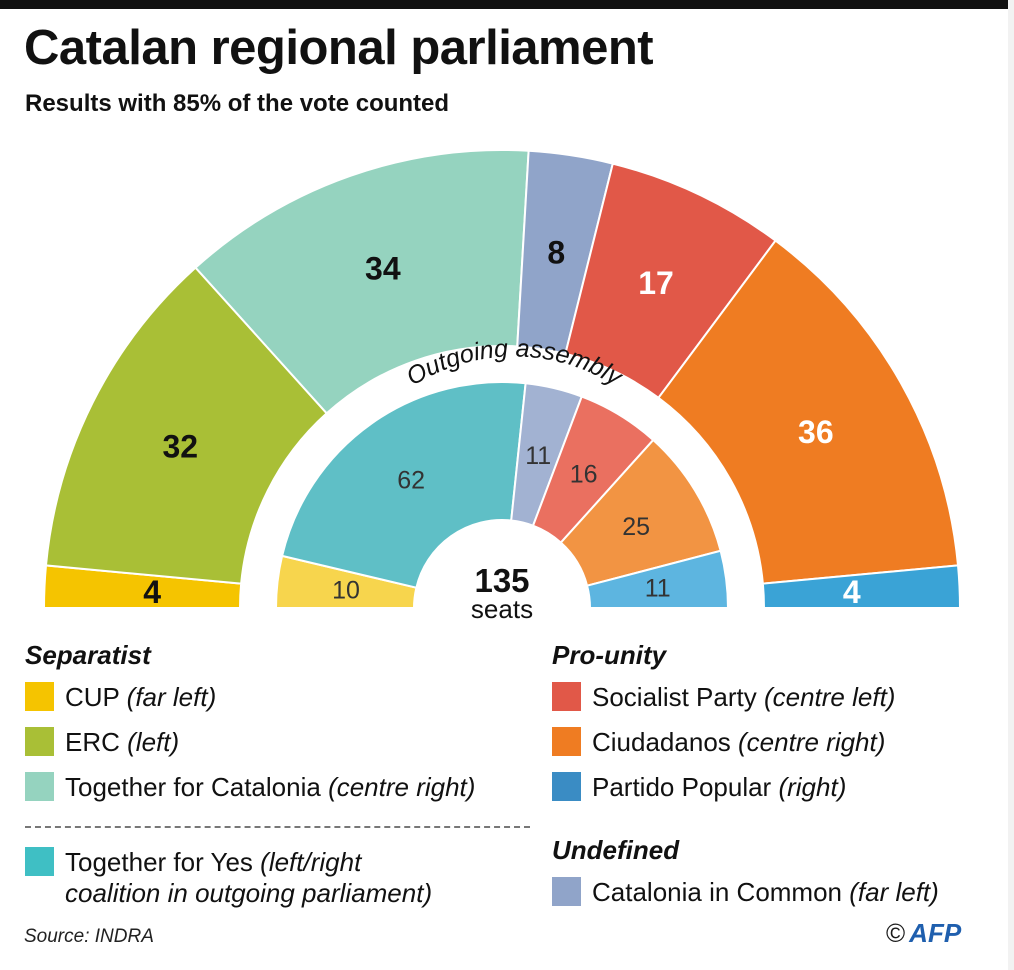 This screenshot has width=1014, height=970. Describe the element at coordinates (861, 586) in the screenshot. I see `outer-segment-partido-popular` at that location.